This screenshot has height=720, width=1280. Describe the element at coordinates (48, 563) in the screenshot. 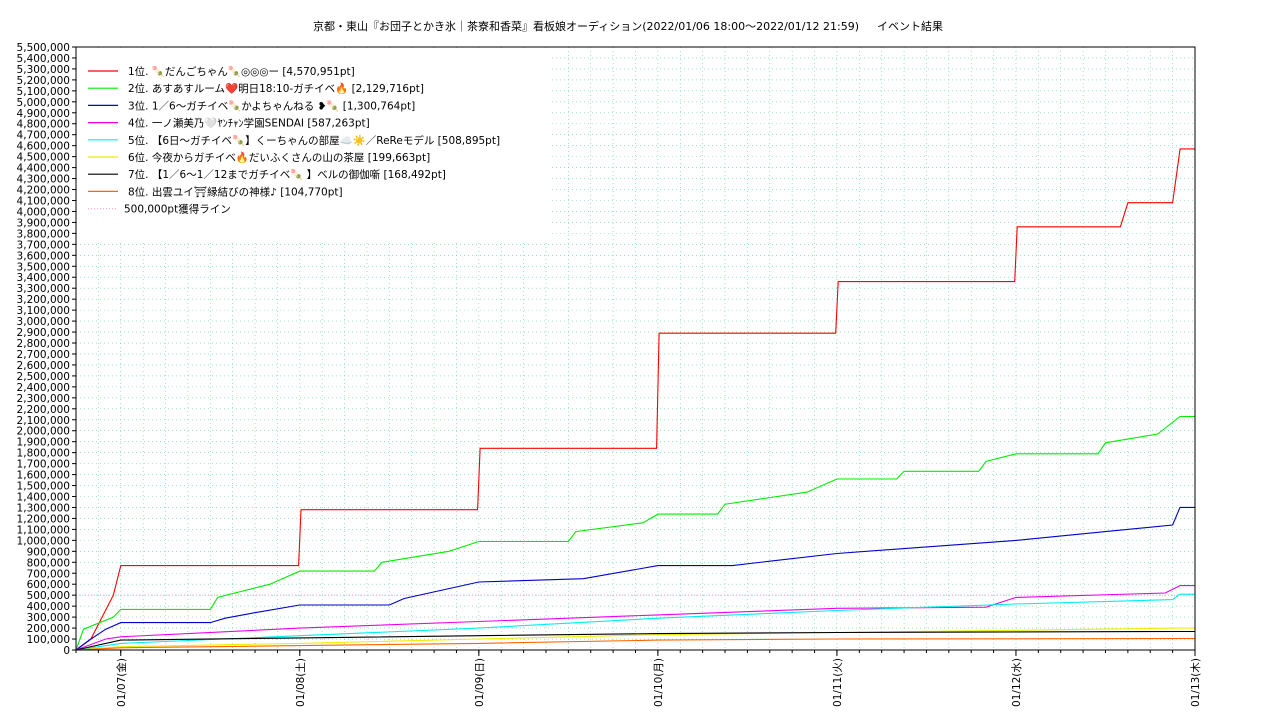

I see `y-tick-label: 800,000` at that location.